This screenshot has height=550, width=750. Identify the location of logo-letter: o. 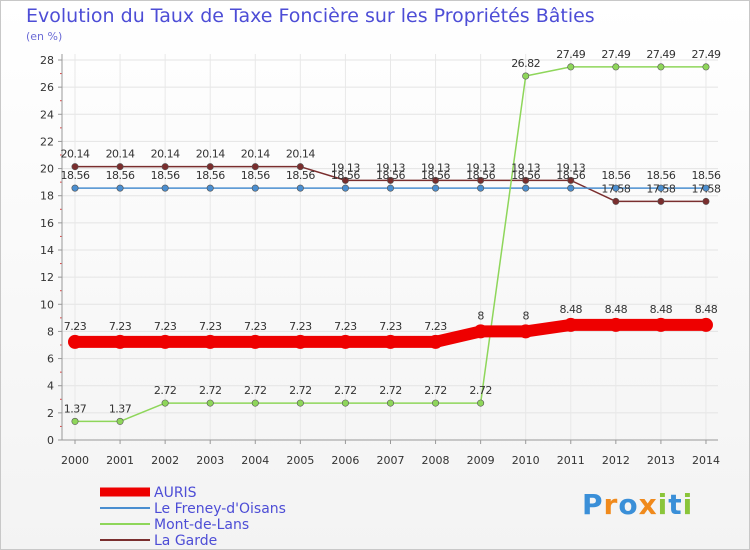
(628, 504).